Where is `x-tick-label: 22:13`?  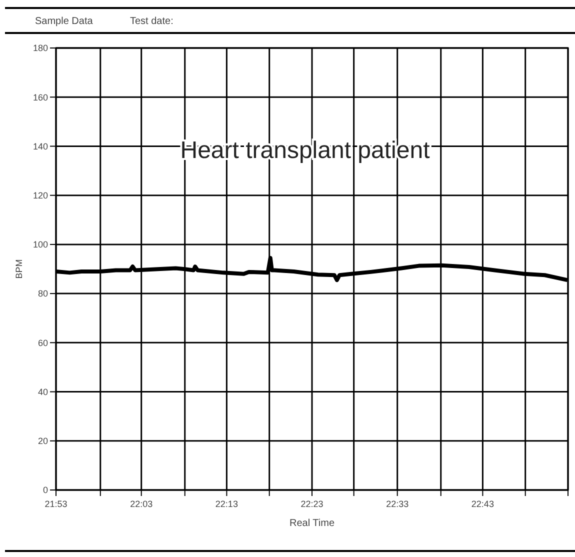
x-tick-label: 22:13 is located at coordinates (226, 504).